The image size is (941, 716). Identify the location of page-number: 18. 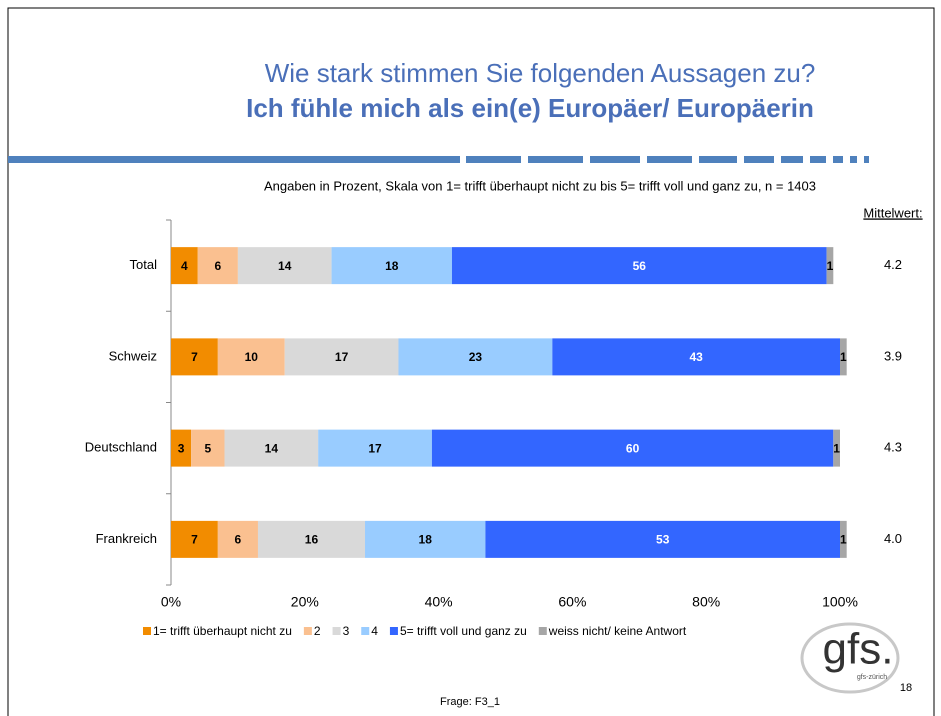
(906, 688).